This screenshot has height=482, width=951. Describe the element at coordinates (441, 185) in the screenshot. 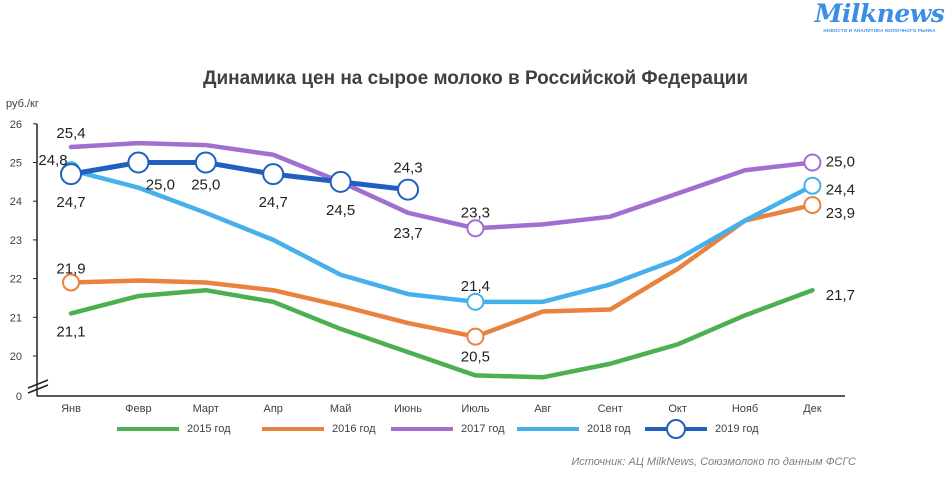

I see `series-line-2017-год` at that location.